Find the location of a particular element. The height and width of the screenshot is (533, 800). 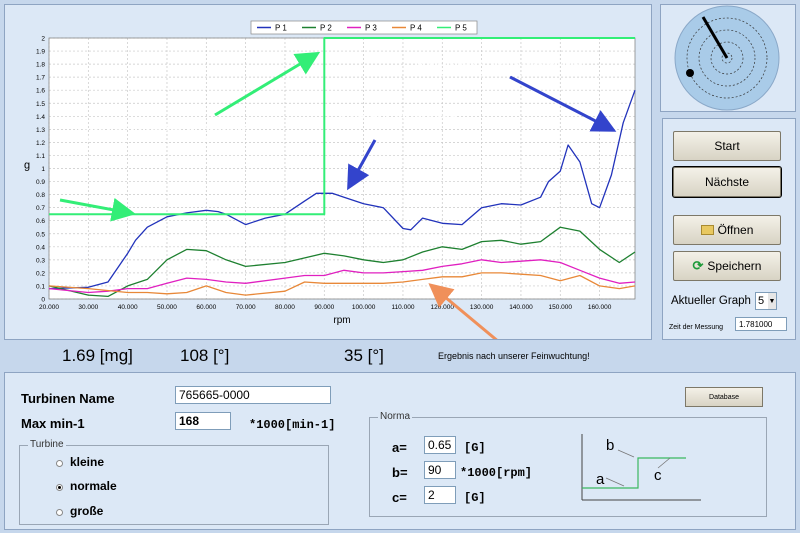

radio-kleine is located at coordinates (59, 463).